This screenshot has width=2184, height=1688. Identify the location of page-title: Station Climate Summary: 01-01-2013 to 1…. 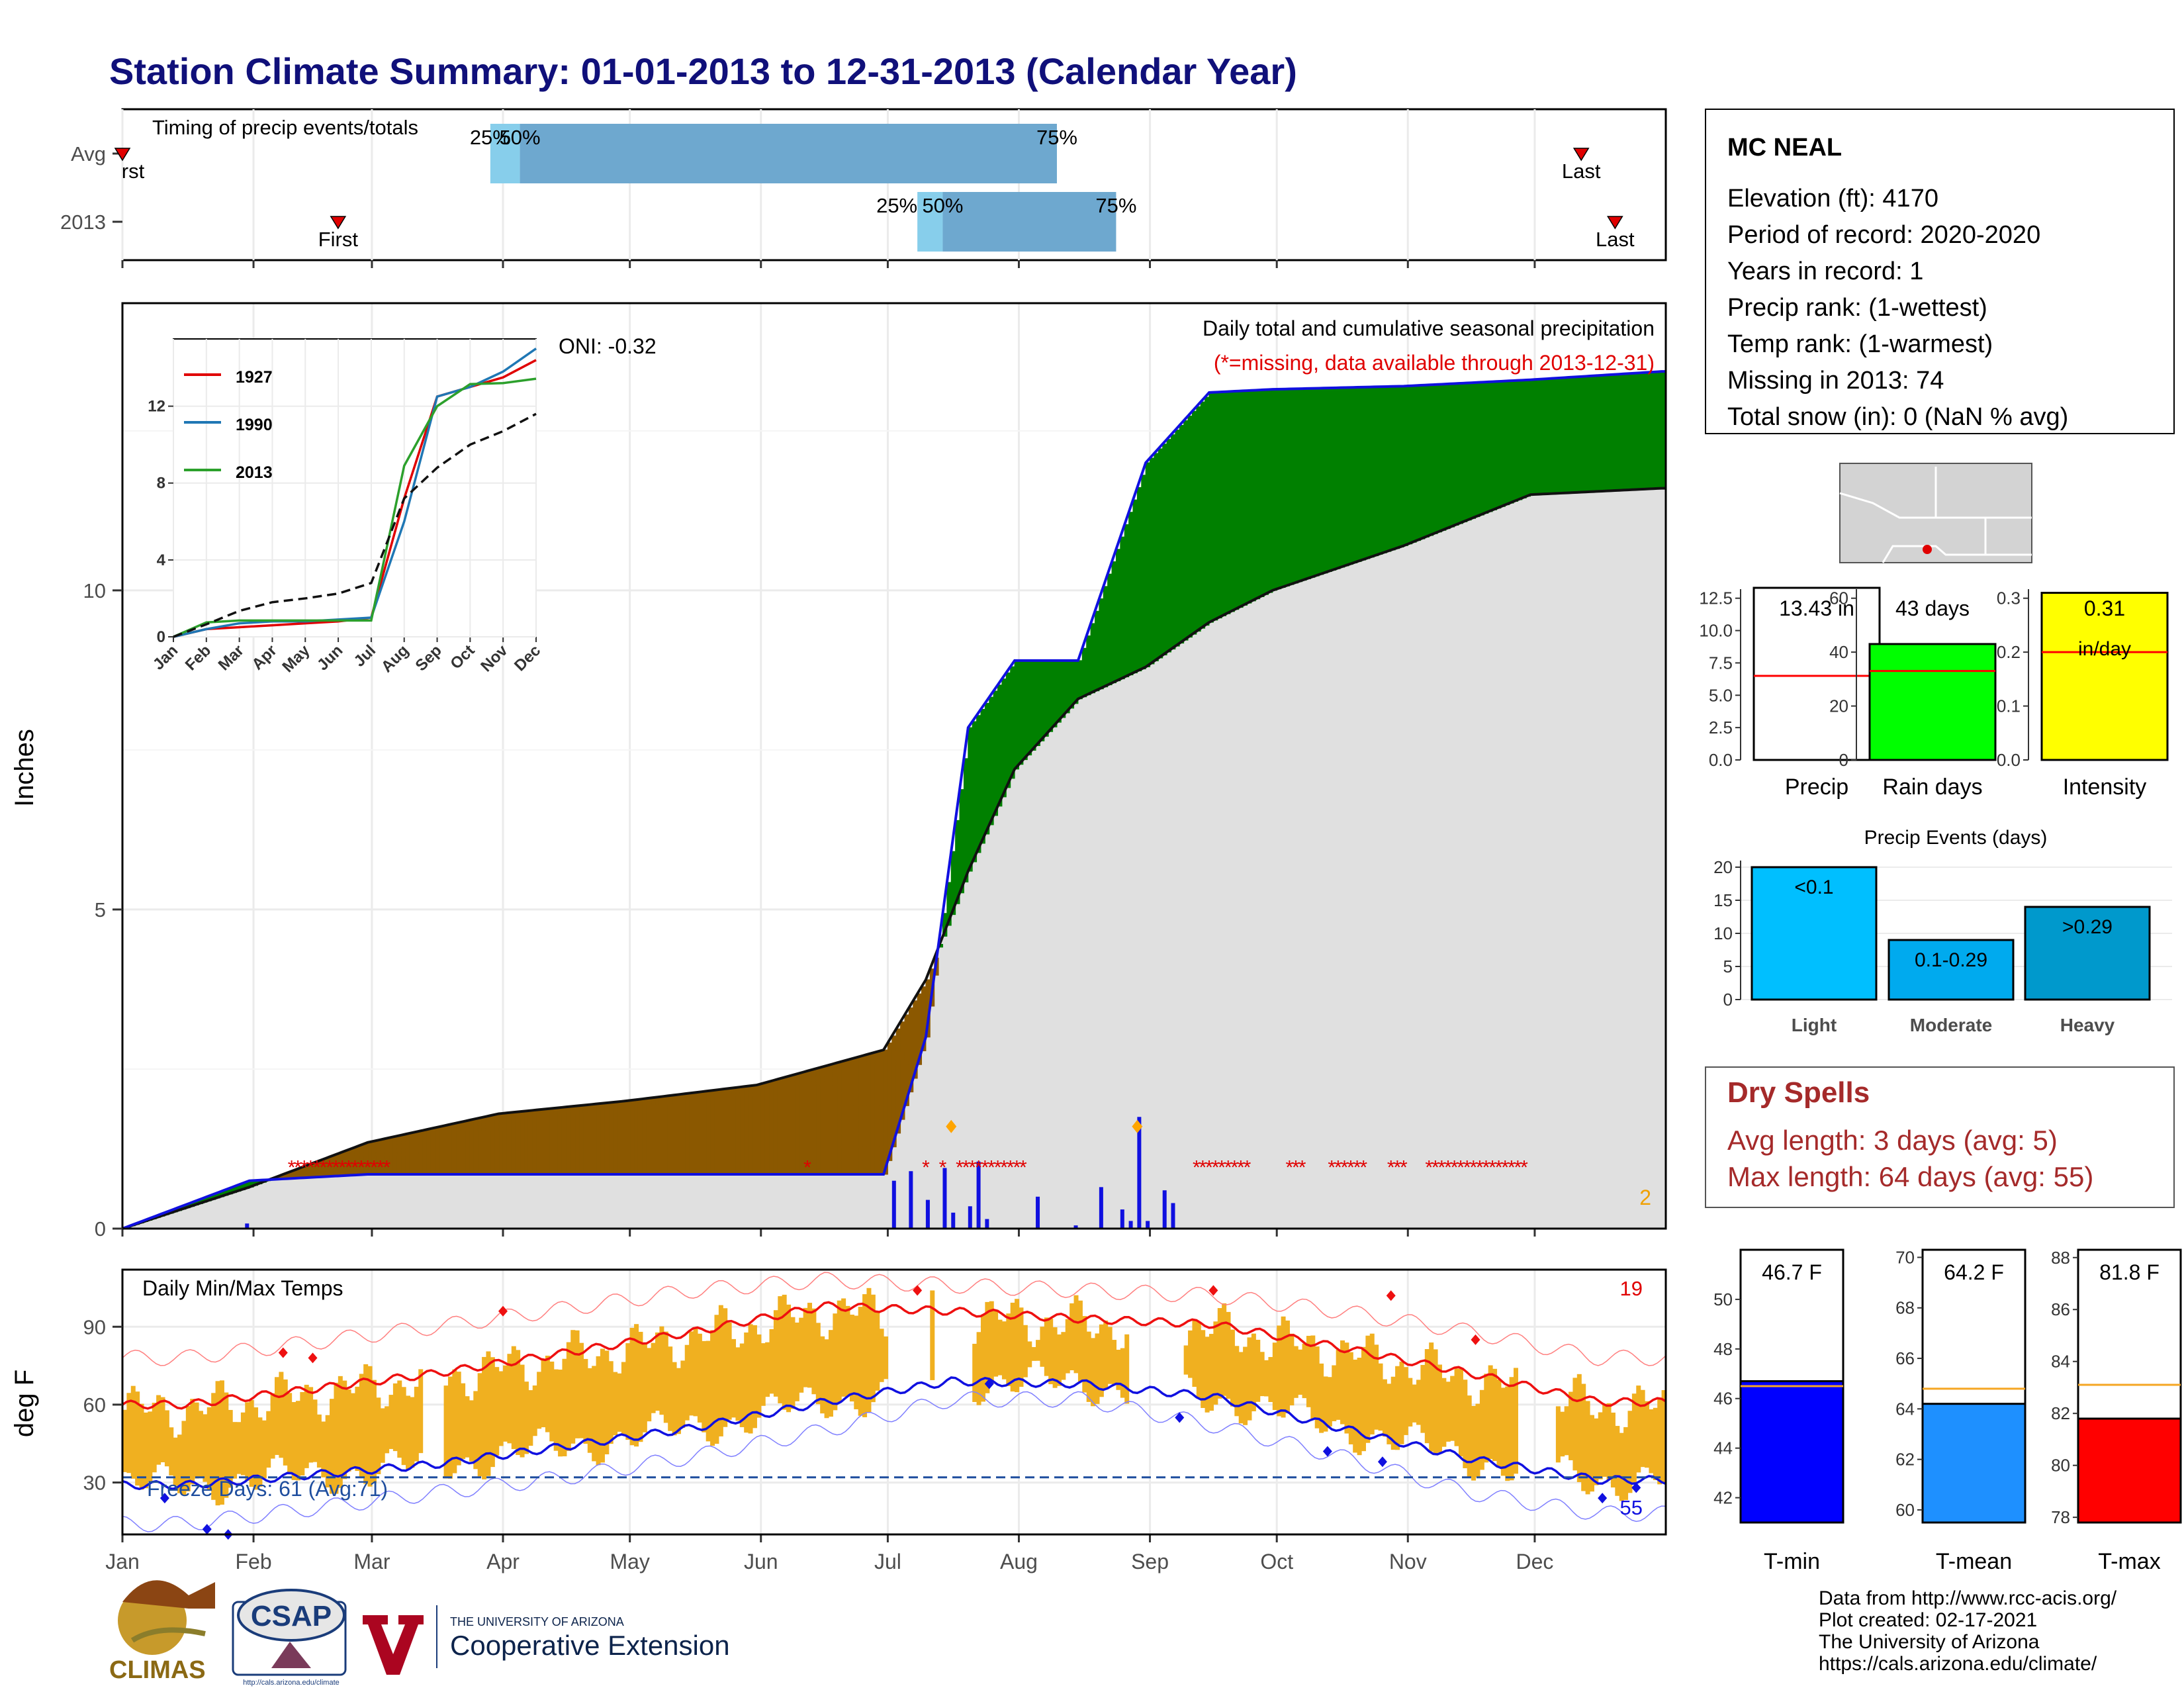
(703, 71).